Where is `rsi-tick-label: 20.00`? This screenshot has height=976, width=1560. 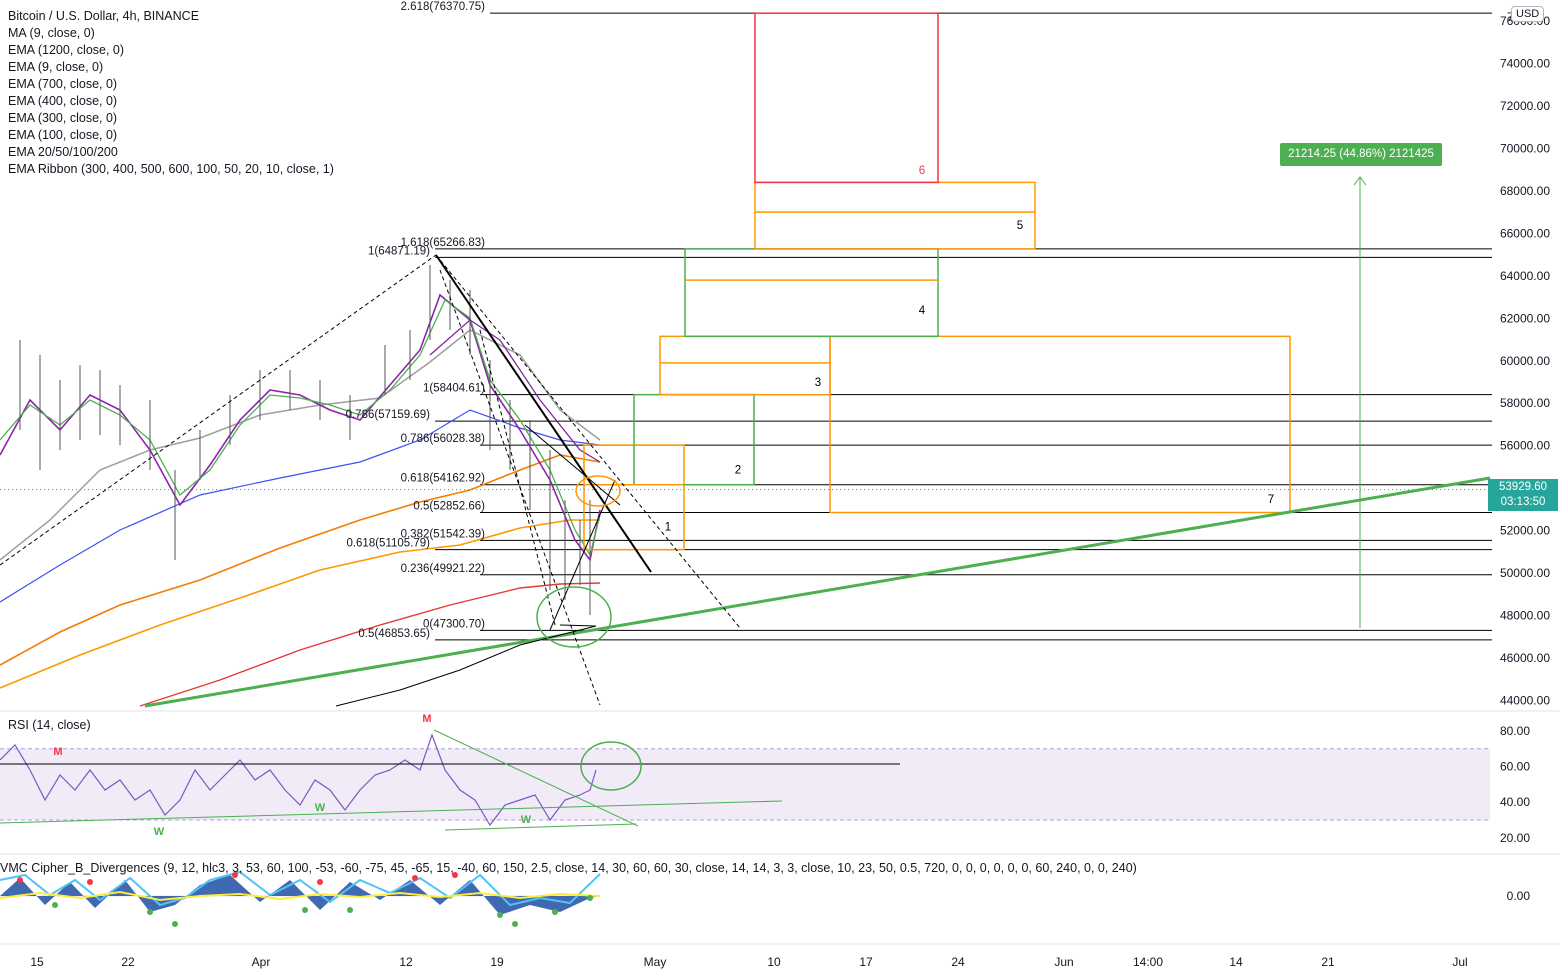 rsi-tick-label: 20.00 is located at coordinates (1515, 838).